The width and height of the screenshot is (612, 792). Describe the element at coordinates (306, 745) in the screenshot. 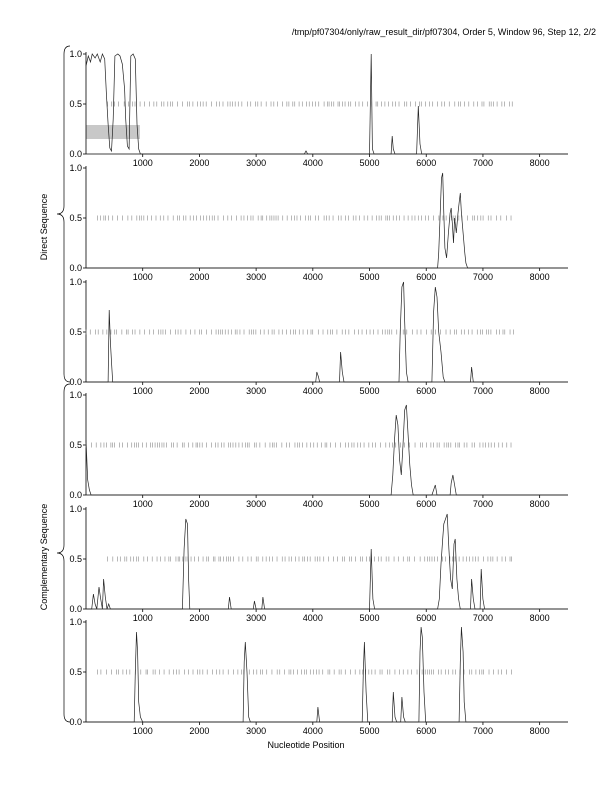

I see `x-axis-label: Nucleotide Position` at that location.